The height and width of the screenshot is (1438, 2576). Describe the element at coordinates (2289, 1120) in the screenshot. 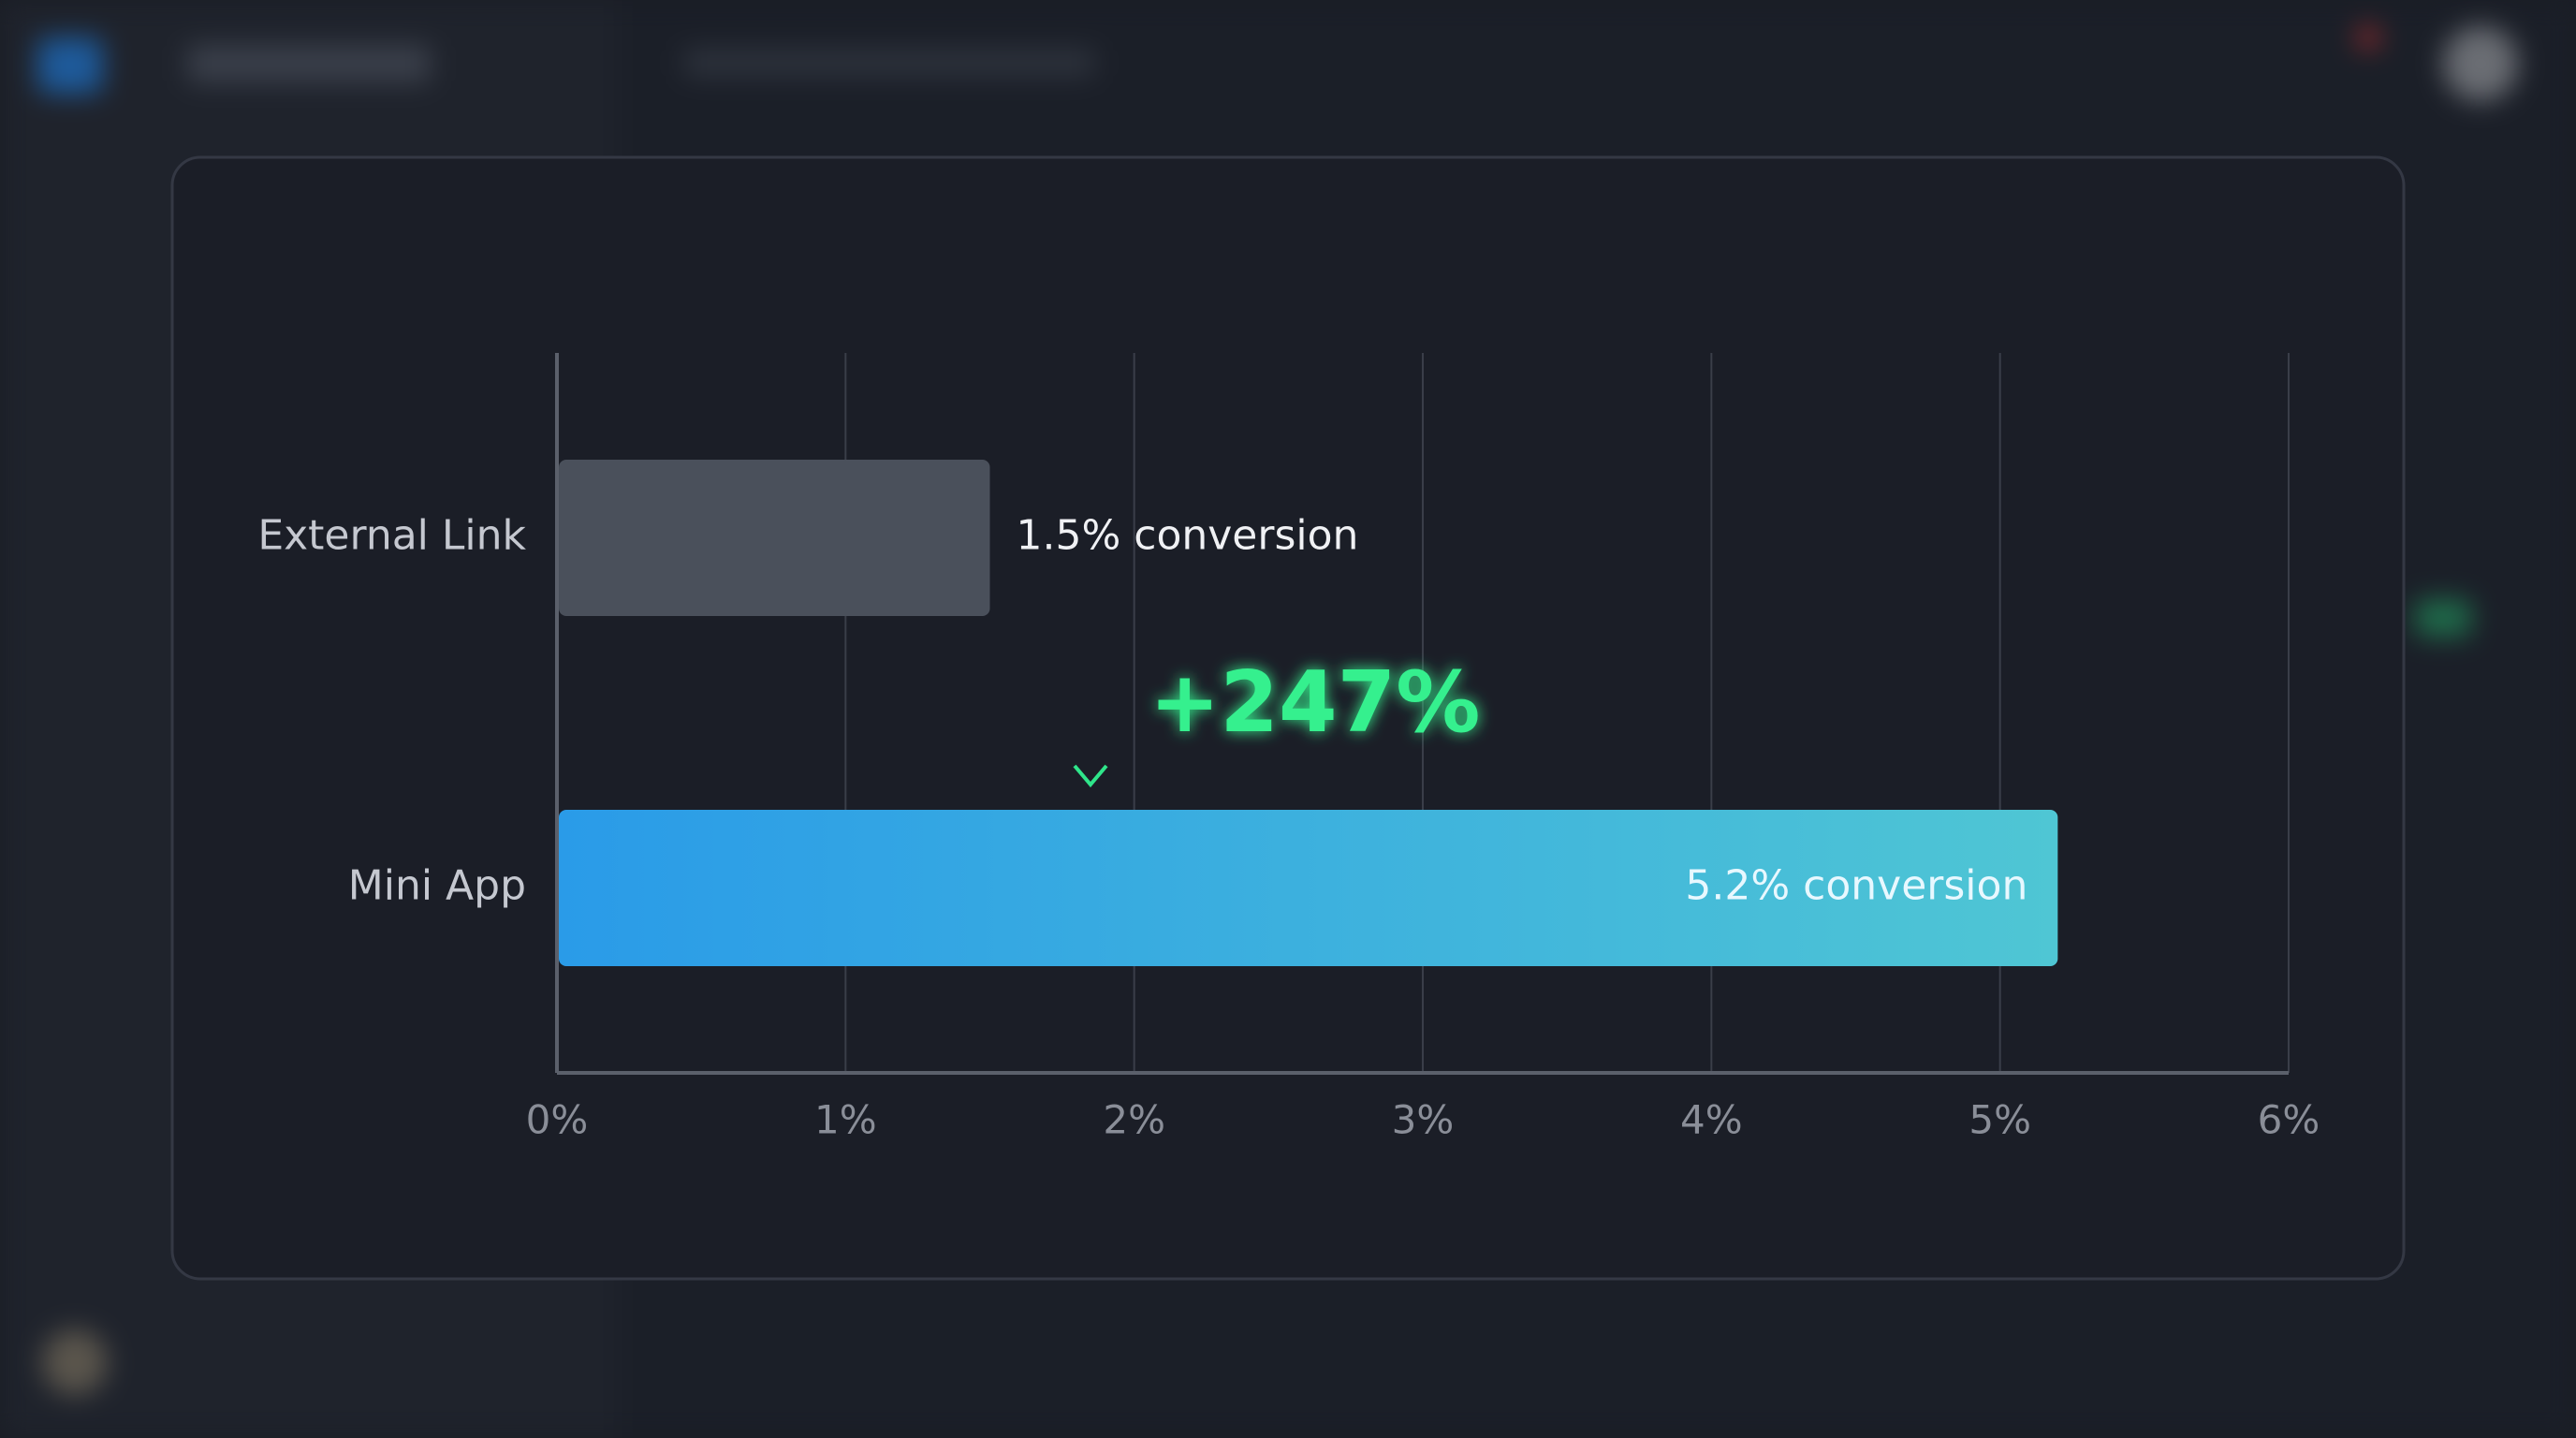

I see `x-tick-label: 6%` at that location.